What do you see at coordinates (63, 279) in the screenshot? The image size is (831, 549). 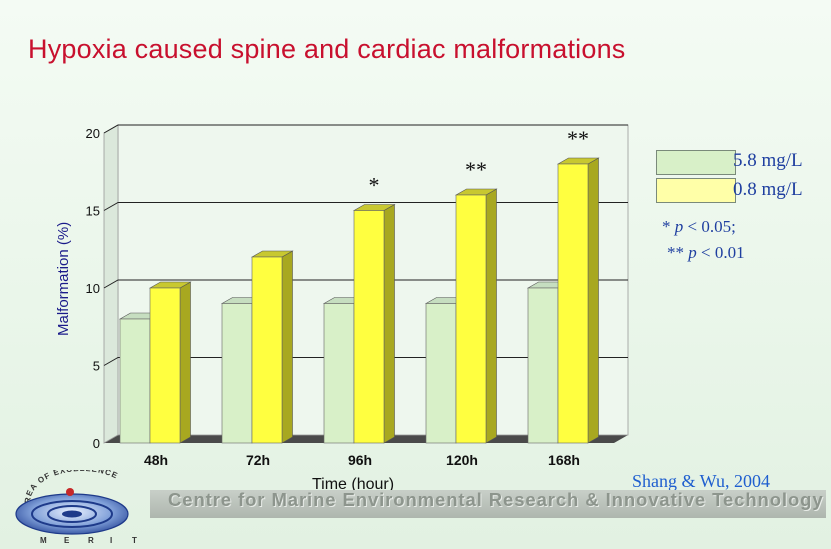 I see `y-axis-label: Malformation (%)` at bounding box center [63, 279].